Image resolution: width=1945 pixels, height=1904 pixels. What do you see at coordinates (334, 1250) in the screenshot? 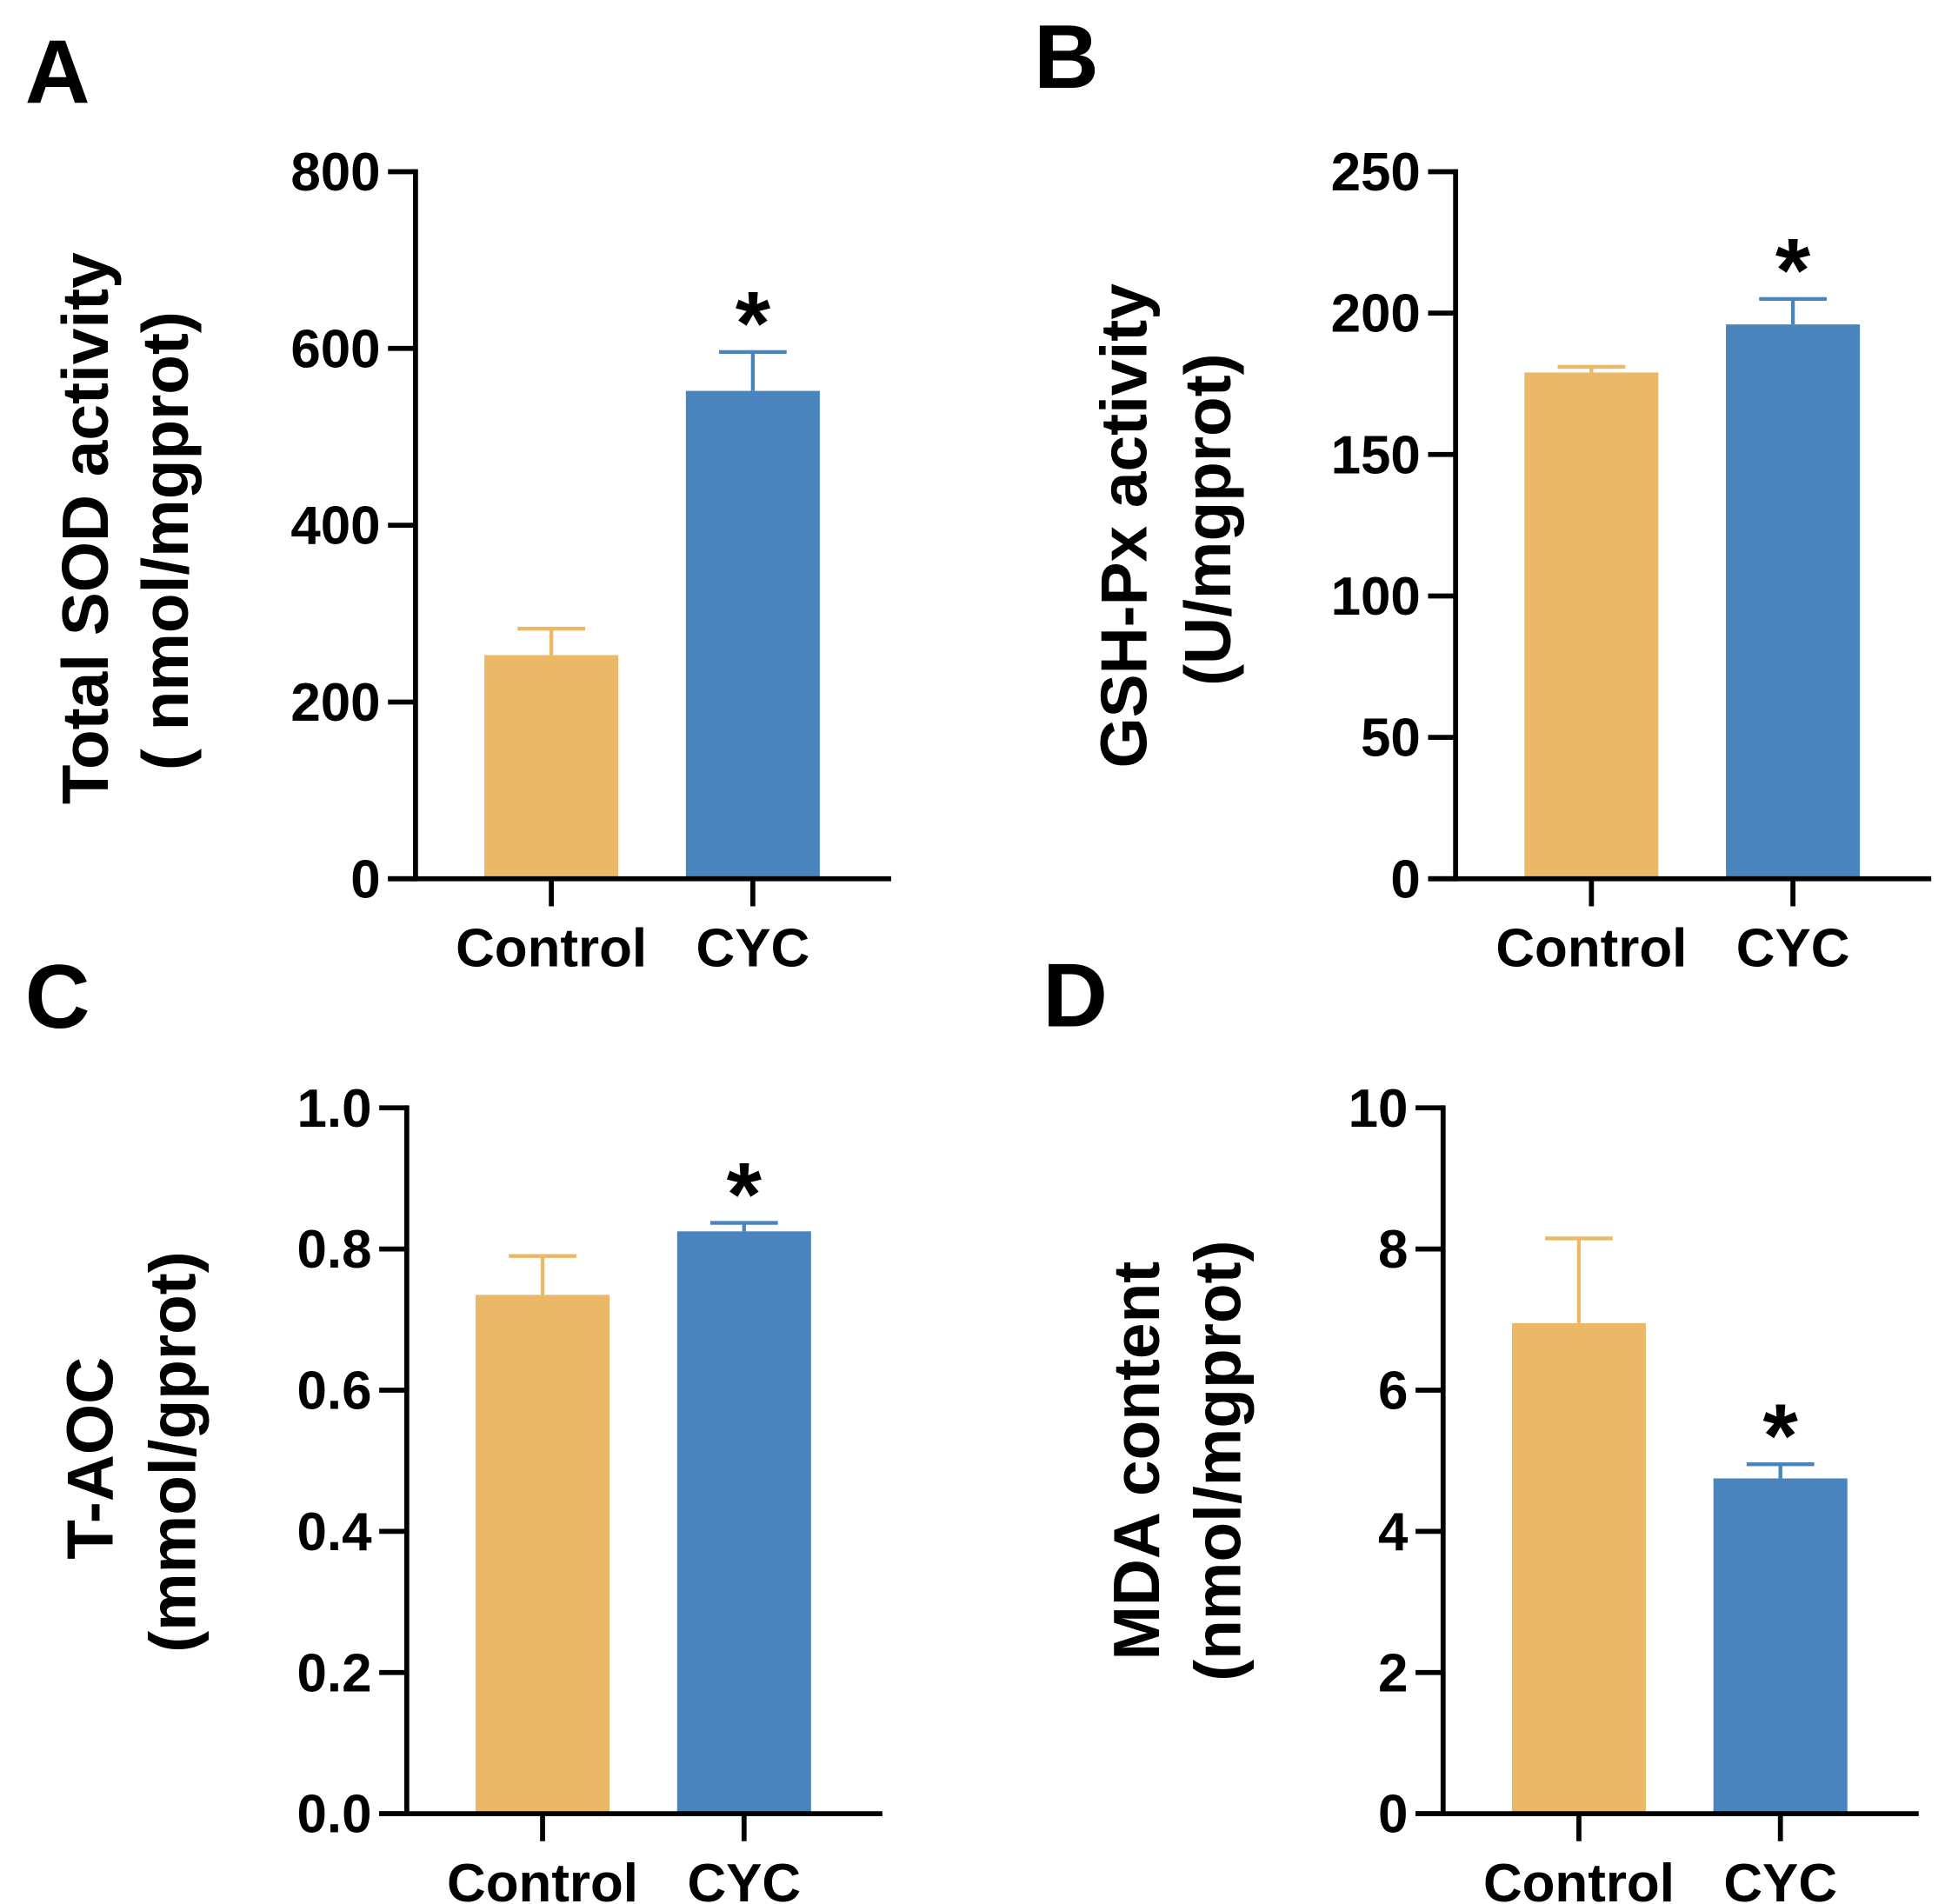
I see `y-tick-label: 0.8` at bounding box center [334, 1250].